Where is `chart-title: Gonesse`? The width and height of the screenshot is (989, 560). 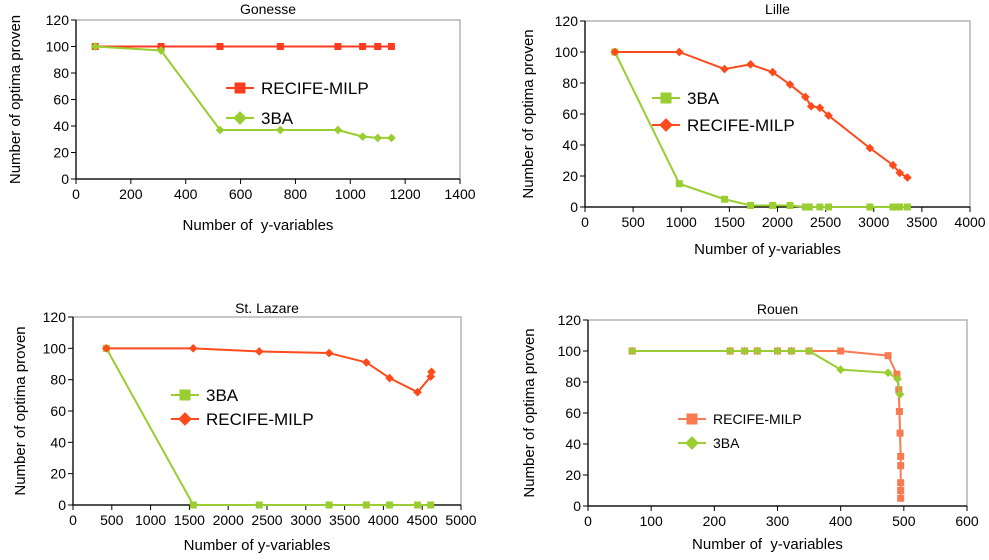
chart-title: Gonesse is located at coordinates (268, 9).